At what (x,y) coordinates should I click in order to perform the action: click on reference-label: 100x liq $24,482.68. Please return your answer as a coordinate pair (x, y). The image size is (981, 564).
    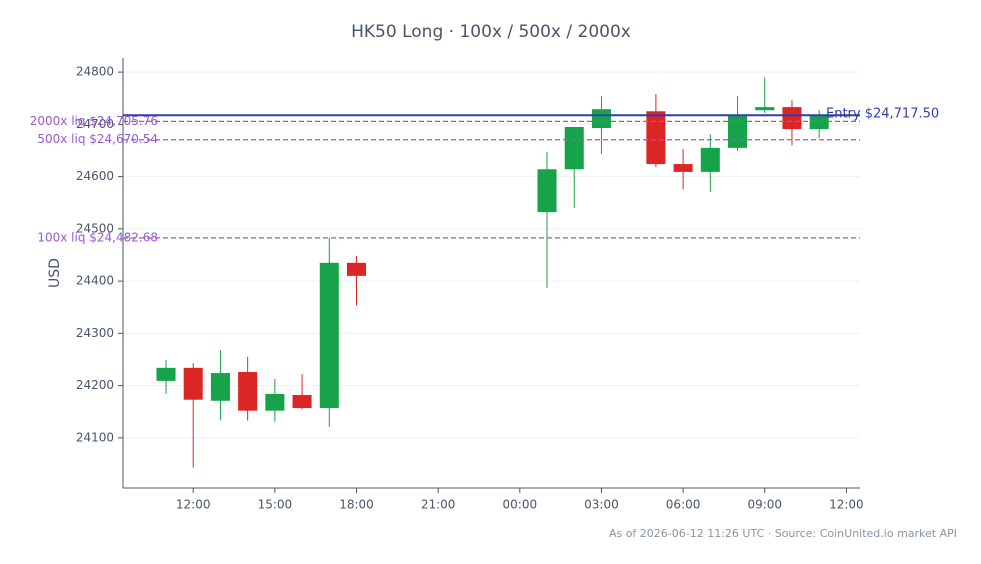
    Looking at the image, I should click on (97, 237).